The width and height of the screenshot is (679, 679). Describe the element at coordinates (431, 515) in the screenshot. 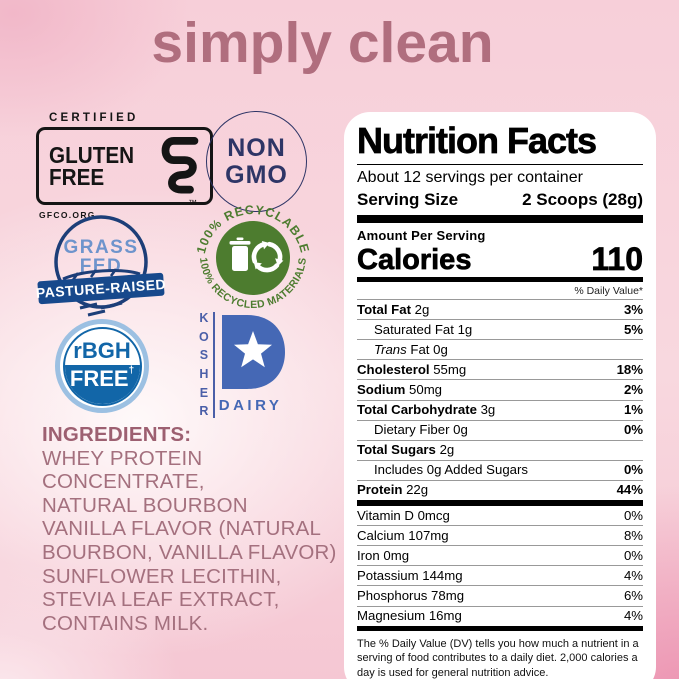

I see `nutrient-amount: 0mcg` at that location.